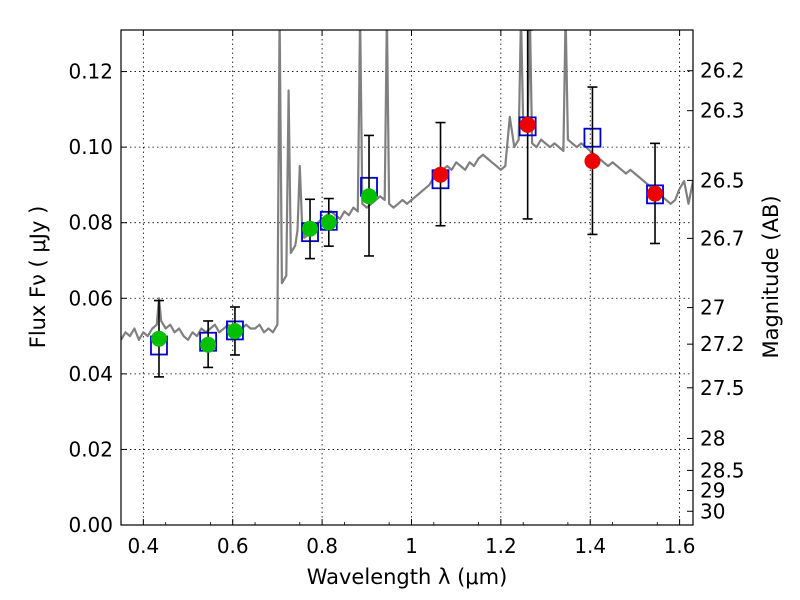  What do you see at coordinates (722, 388) in the screenshot?
I see `mag-tick-label: 27.5` at bounding box center [722, 388].